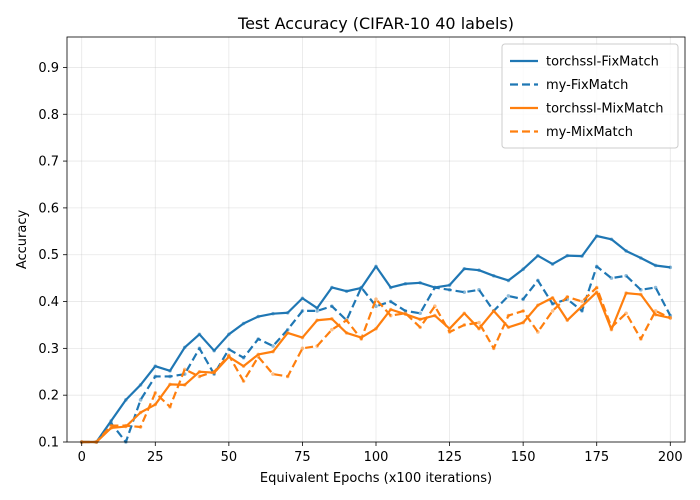  What do you see at coordinates (587, 85) in the screenshot?
I see `legend-label: my-FixMatch` at bounding box center [587, 85].